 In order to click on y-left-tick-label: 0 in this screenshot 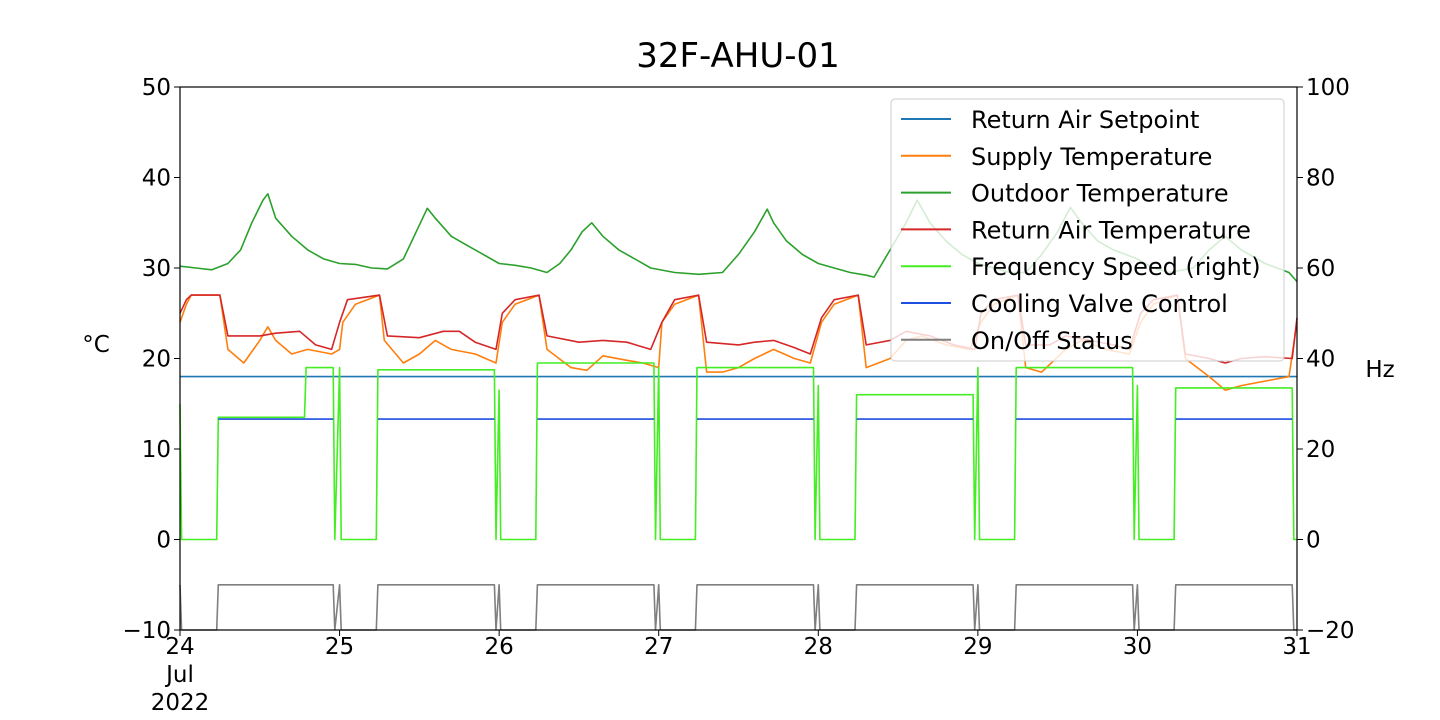, I will do `click(163, 541)`.